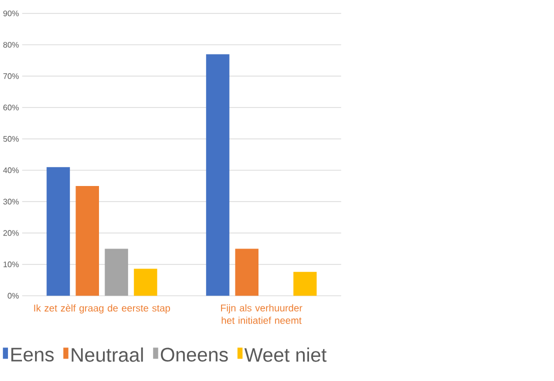  I want to click on y-tick-label: 50%, so click(11, 139).